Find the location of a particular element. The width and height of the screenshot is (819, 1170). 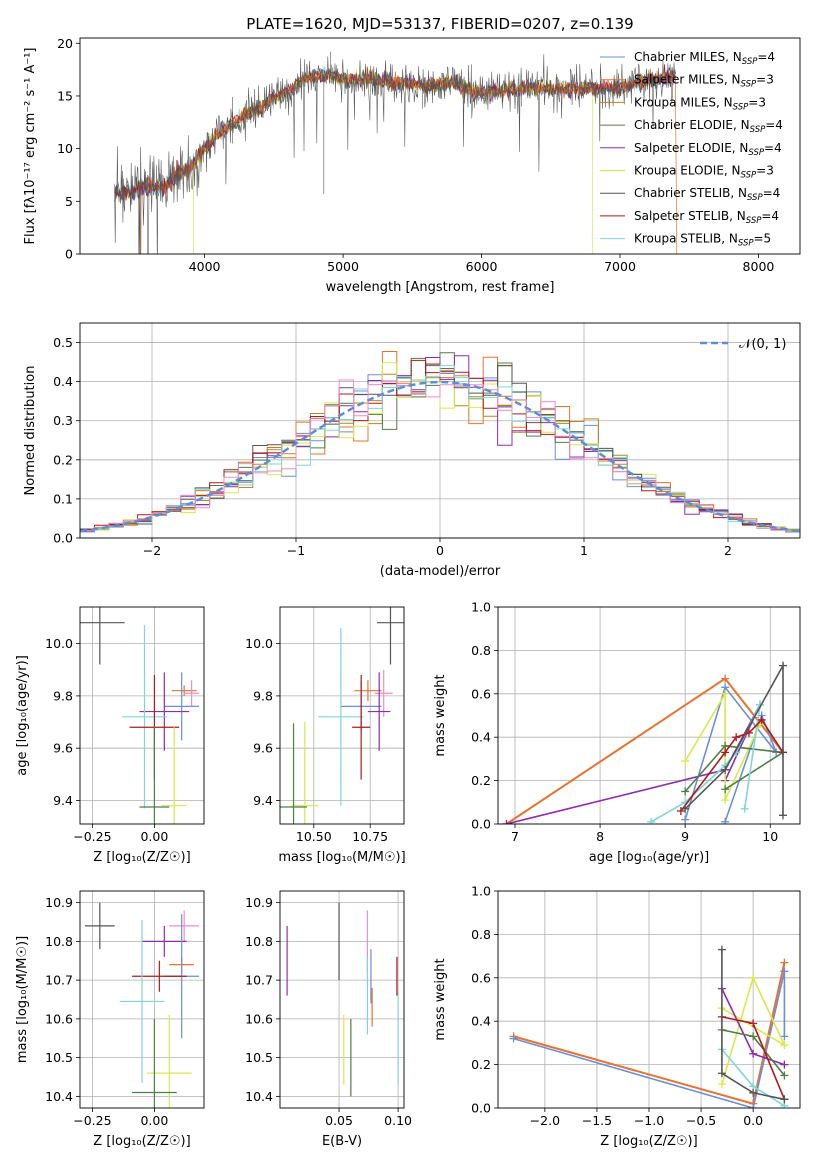

legend-label: Salpeter ELODIE, NSSP=4 is located at coordinates (708, 149).